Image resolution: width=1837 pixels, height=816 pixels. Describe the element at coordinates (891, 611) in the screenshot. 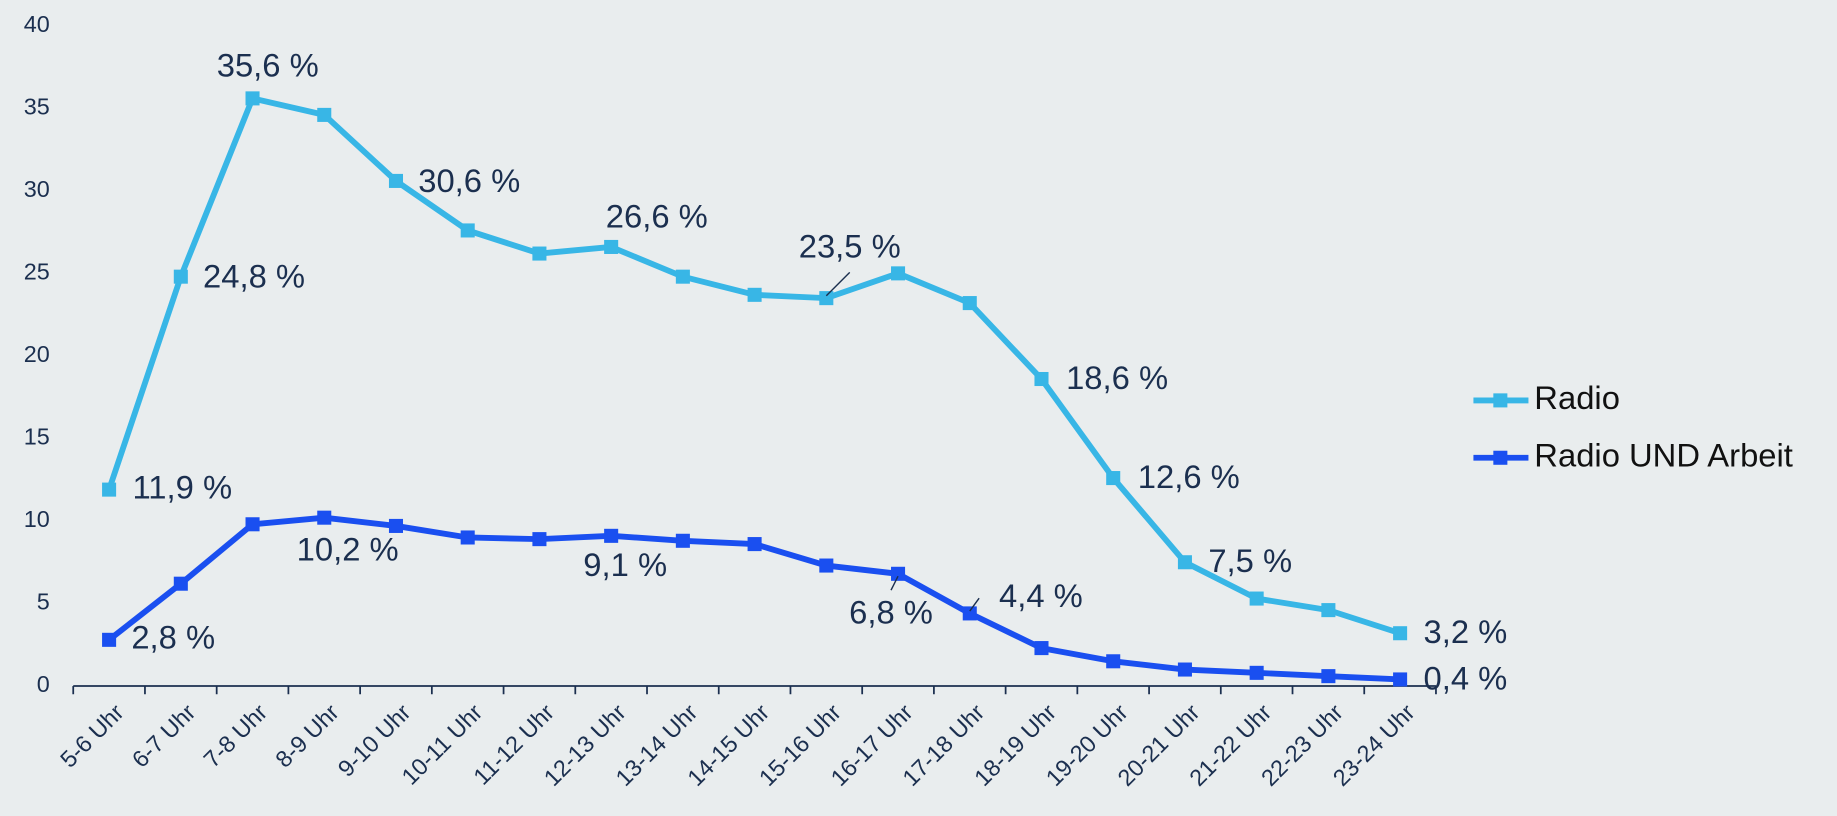

I see `data-label: 6,8 %` at that location.